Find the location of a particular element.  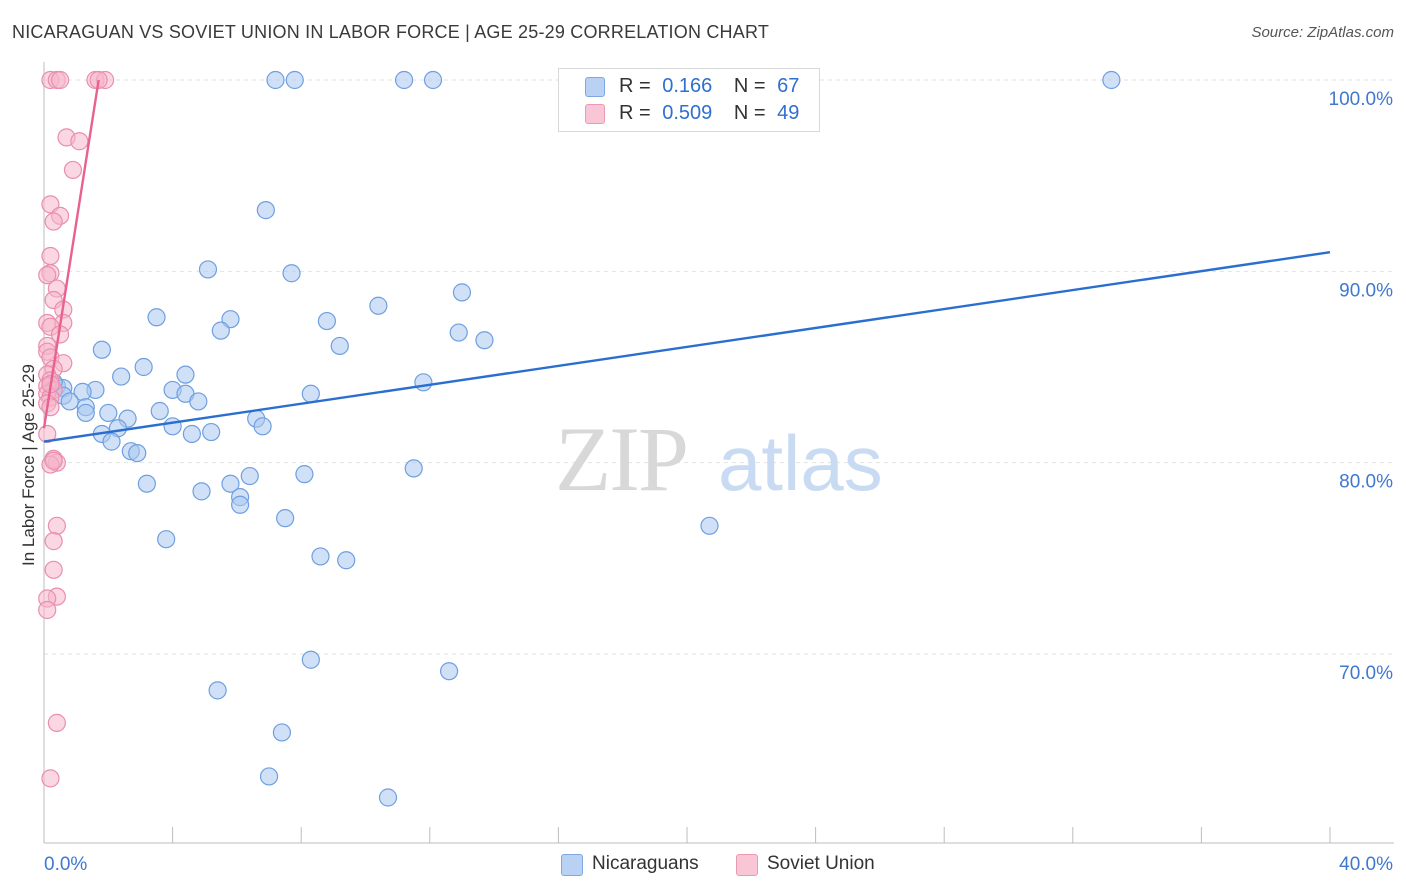

y-tick-label: 80.0% is located at coordinates (1366, 482).